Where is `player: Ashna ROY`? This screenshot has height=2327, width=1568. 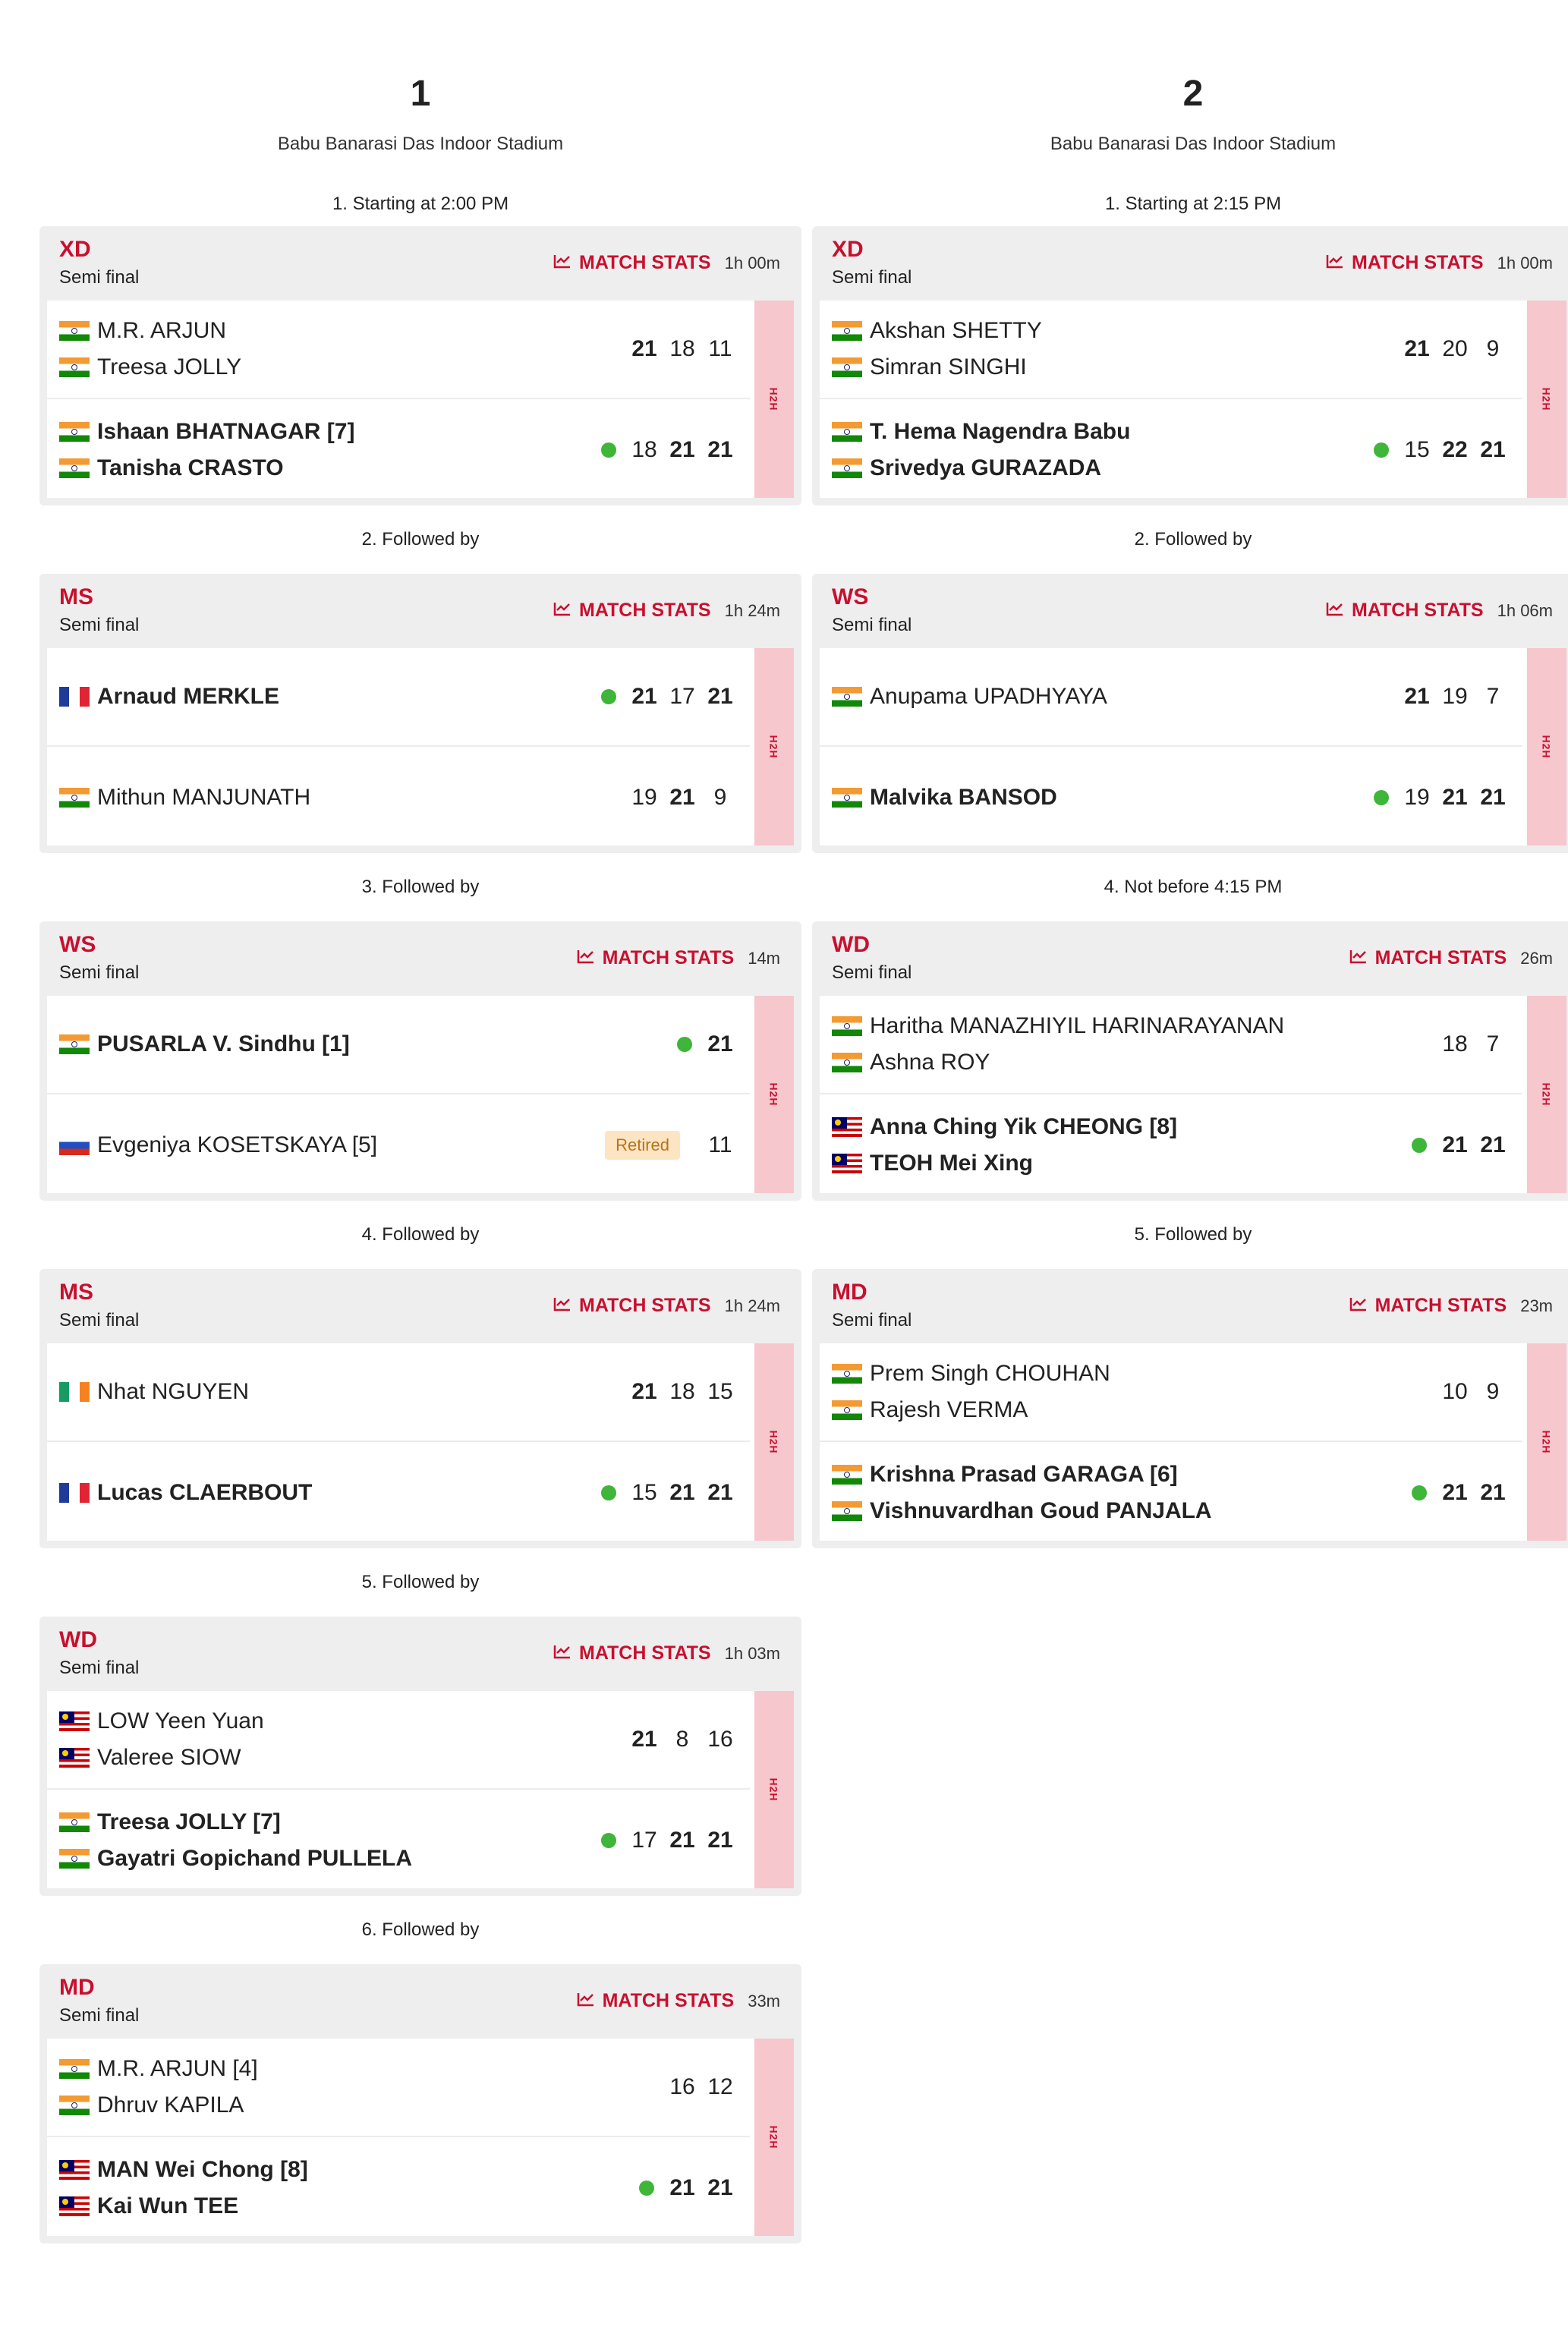
player: Ashna ROY is located at coordinates (1058, 1062).